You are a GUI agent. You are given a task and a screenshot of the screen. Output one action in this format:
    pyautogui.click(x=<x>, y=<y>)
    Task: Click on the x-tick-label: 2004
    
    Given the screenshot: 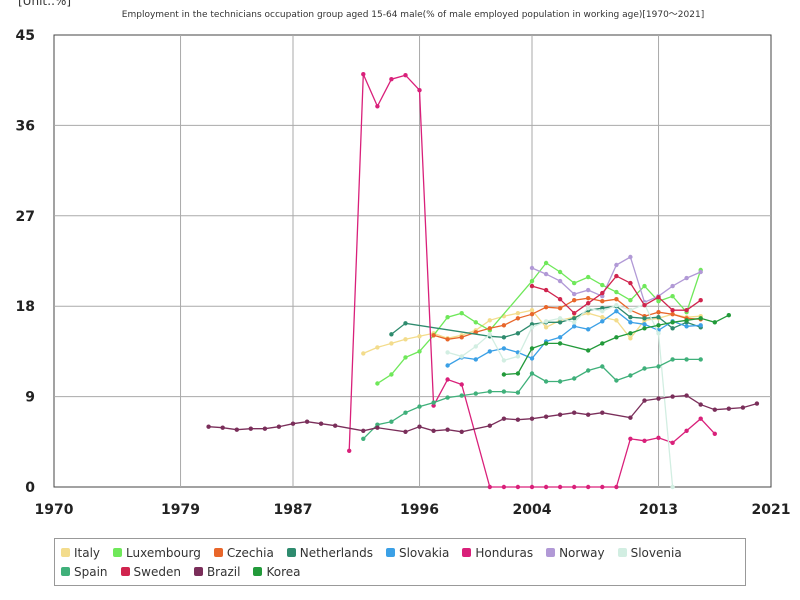 What is the action you would take?
    pyautogui.click(x=532, y=510)
    